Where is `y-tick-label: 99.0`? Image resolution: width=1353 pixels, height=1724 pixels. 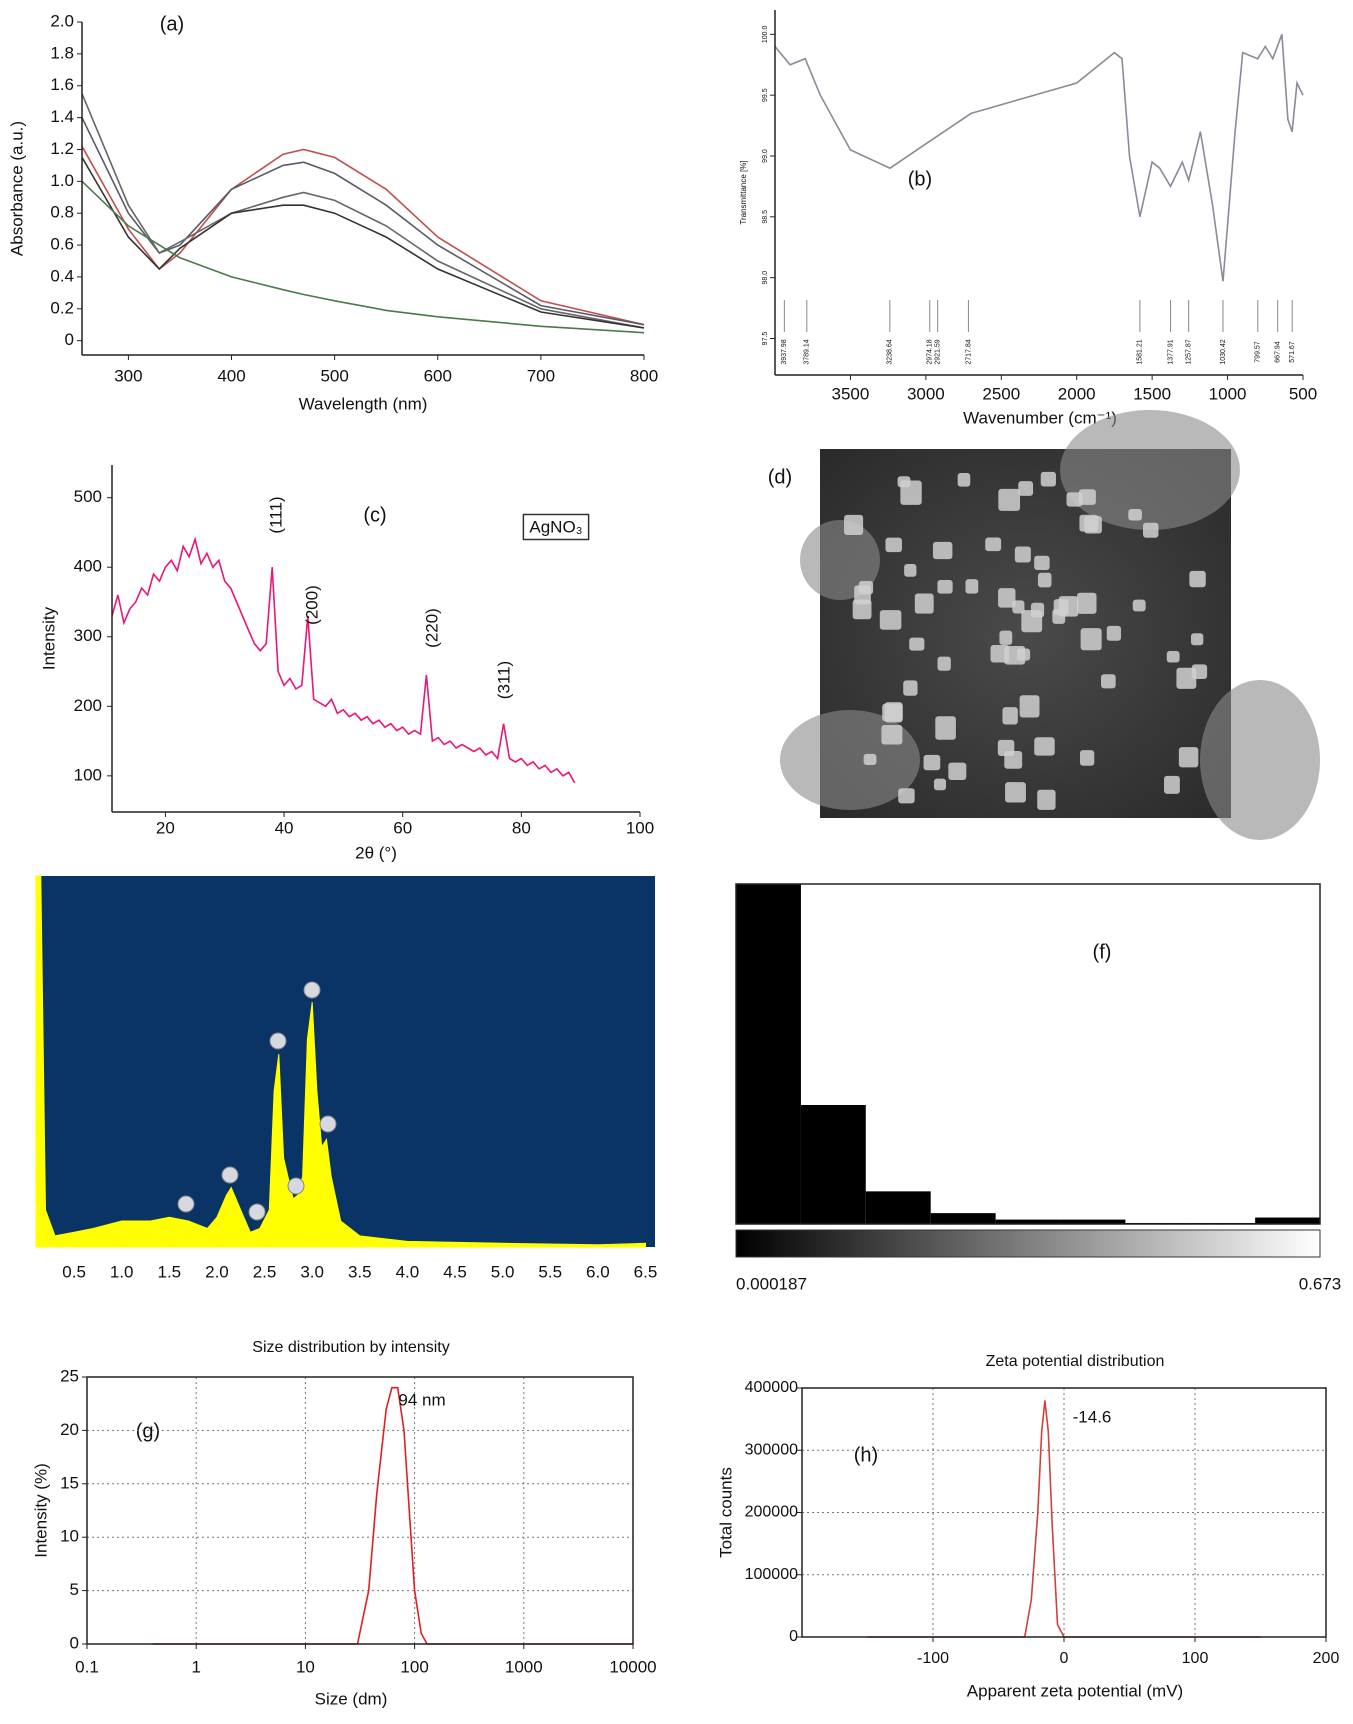 y-tick-label: 99.0 is located at coordinates (765, 156).